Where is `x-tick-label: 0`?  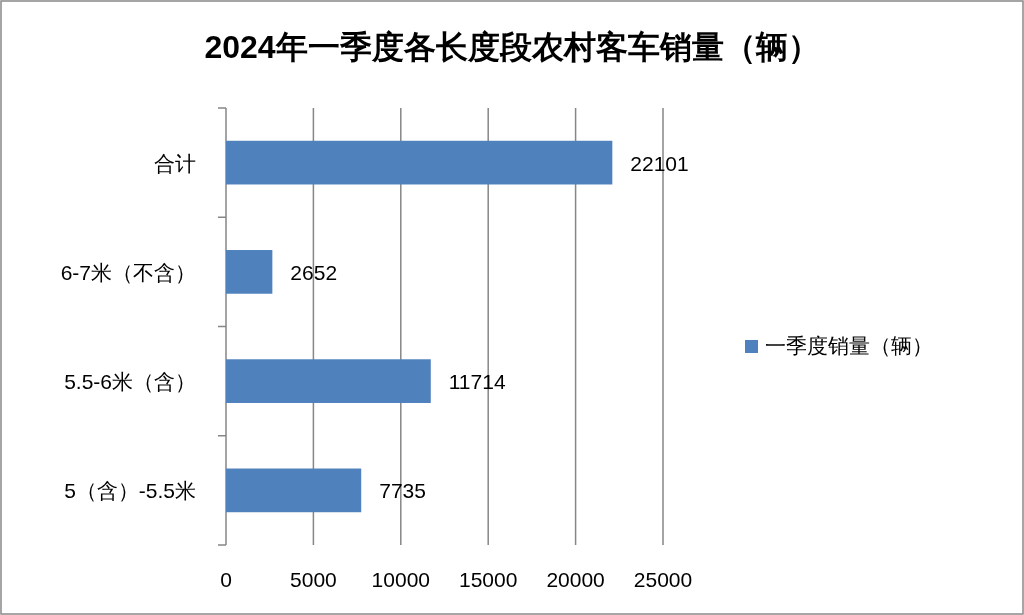 x-tick-label: 0 is located at coordinates (226, 579).